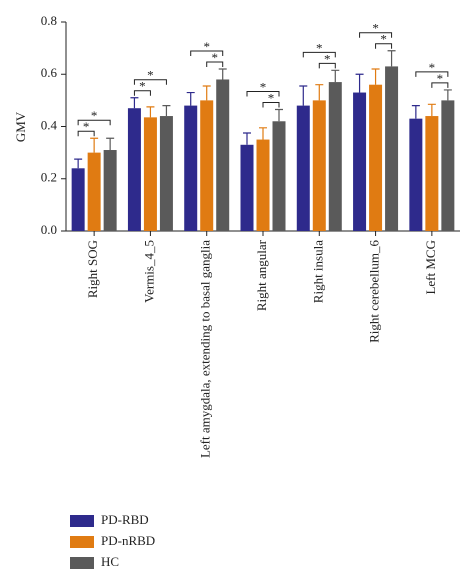 This screenshot has width=474, height=583. What do you see at coordinates (49, 177) in the screenshot?
I see `y-tick-label: 0.2` at bounding box center [49, 177].